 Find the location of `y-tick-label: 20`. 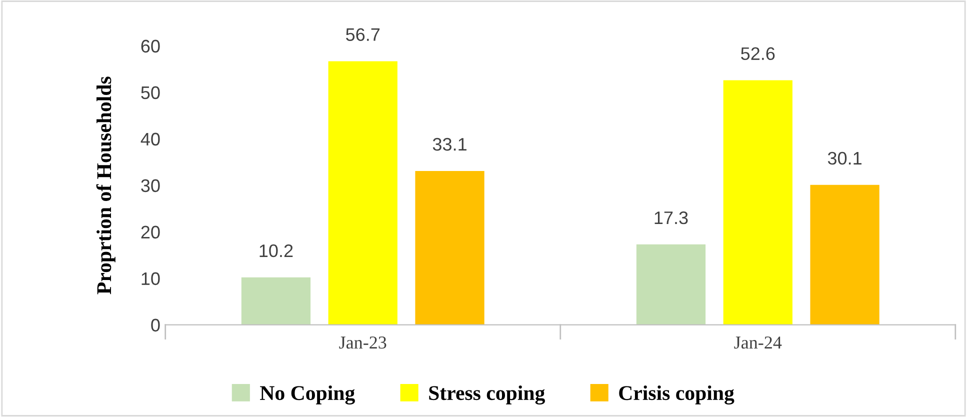

y-tick-label: 20 is located at coordinates (150, 232).